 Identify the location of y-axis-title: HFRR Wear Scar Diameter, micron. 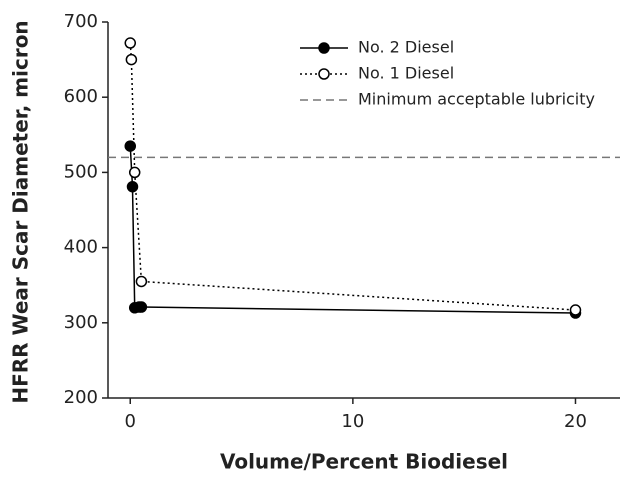
(21, 211).